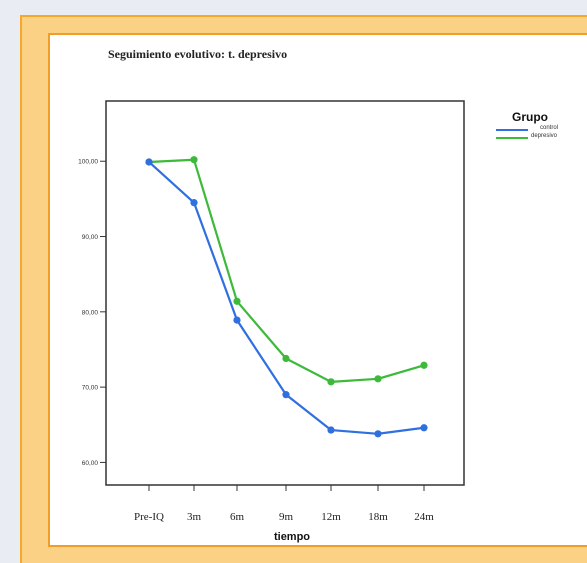 This screenshot has width=587, height=563. I want to click on legend-swatch-control, so click(512, 130).